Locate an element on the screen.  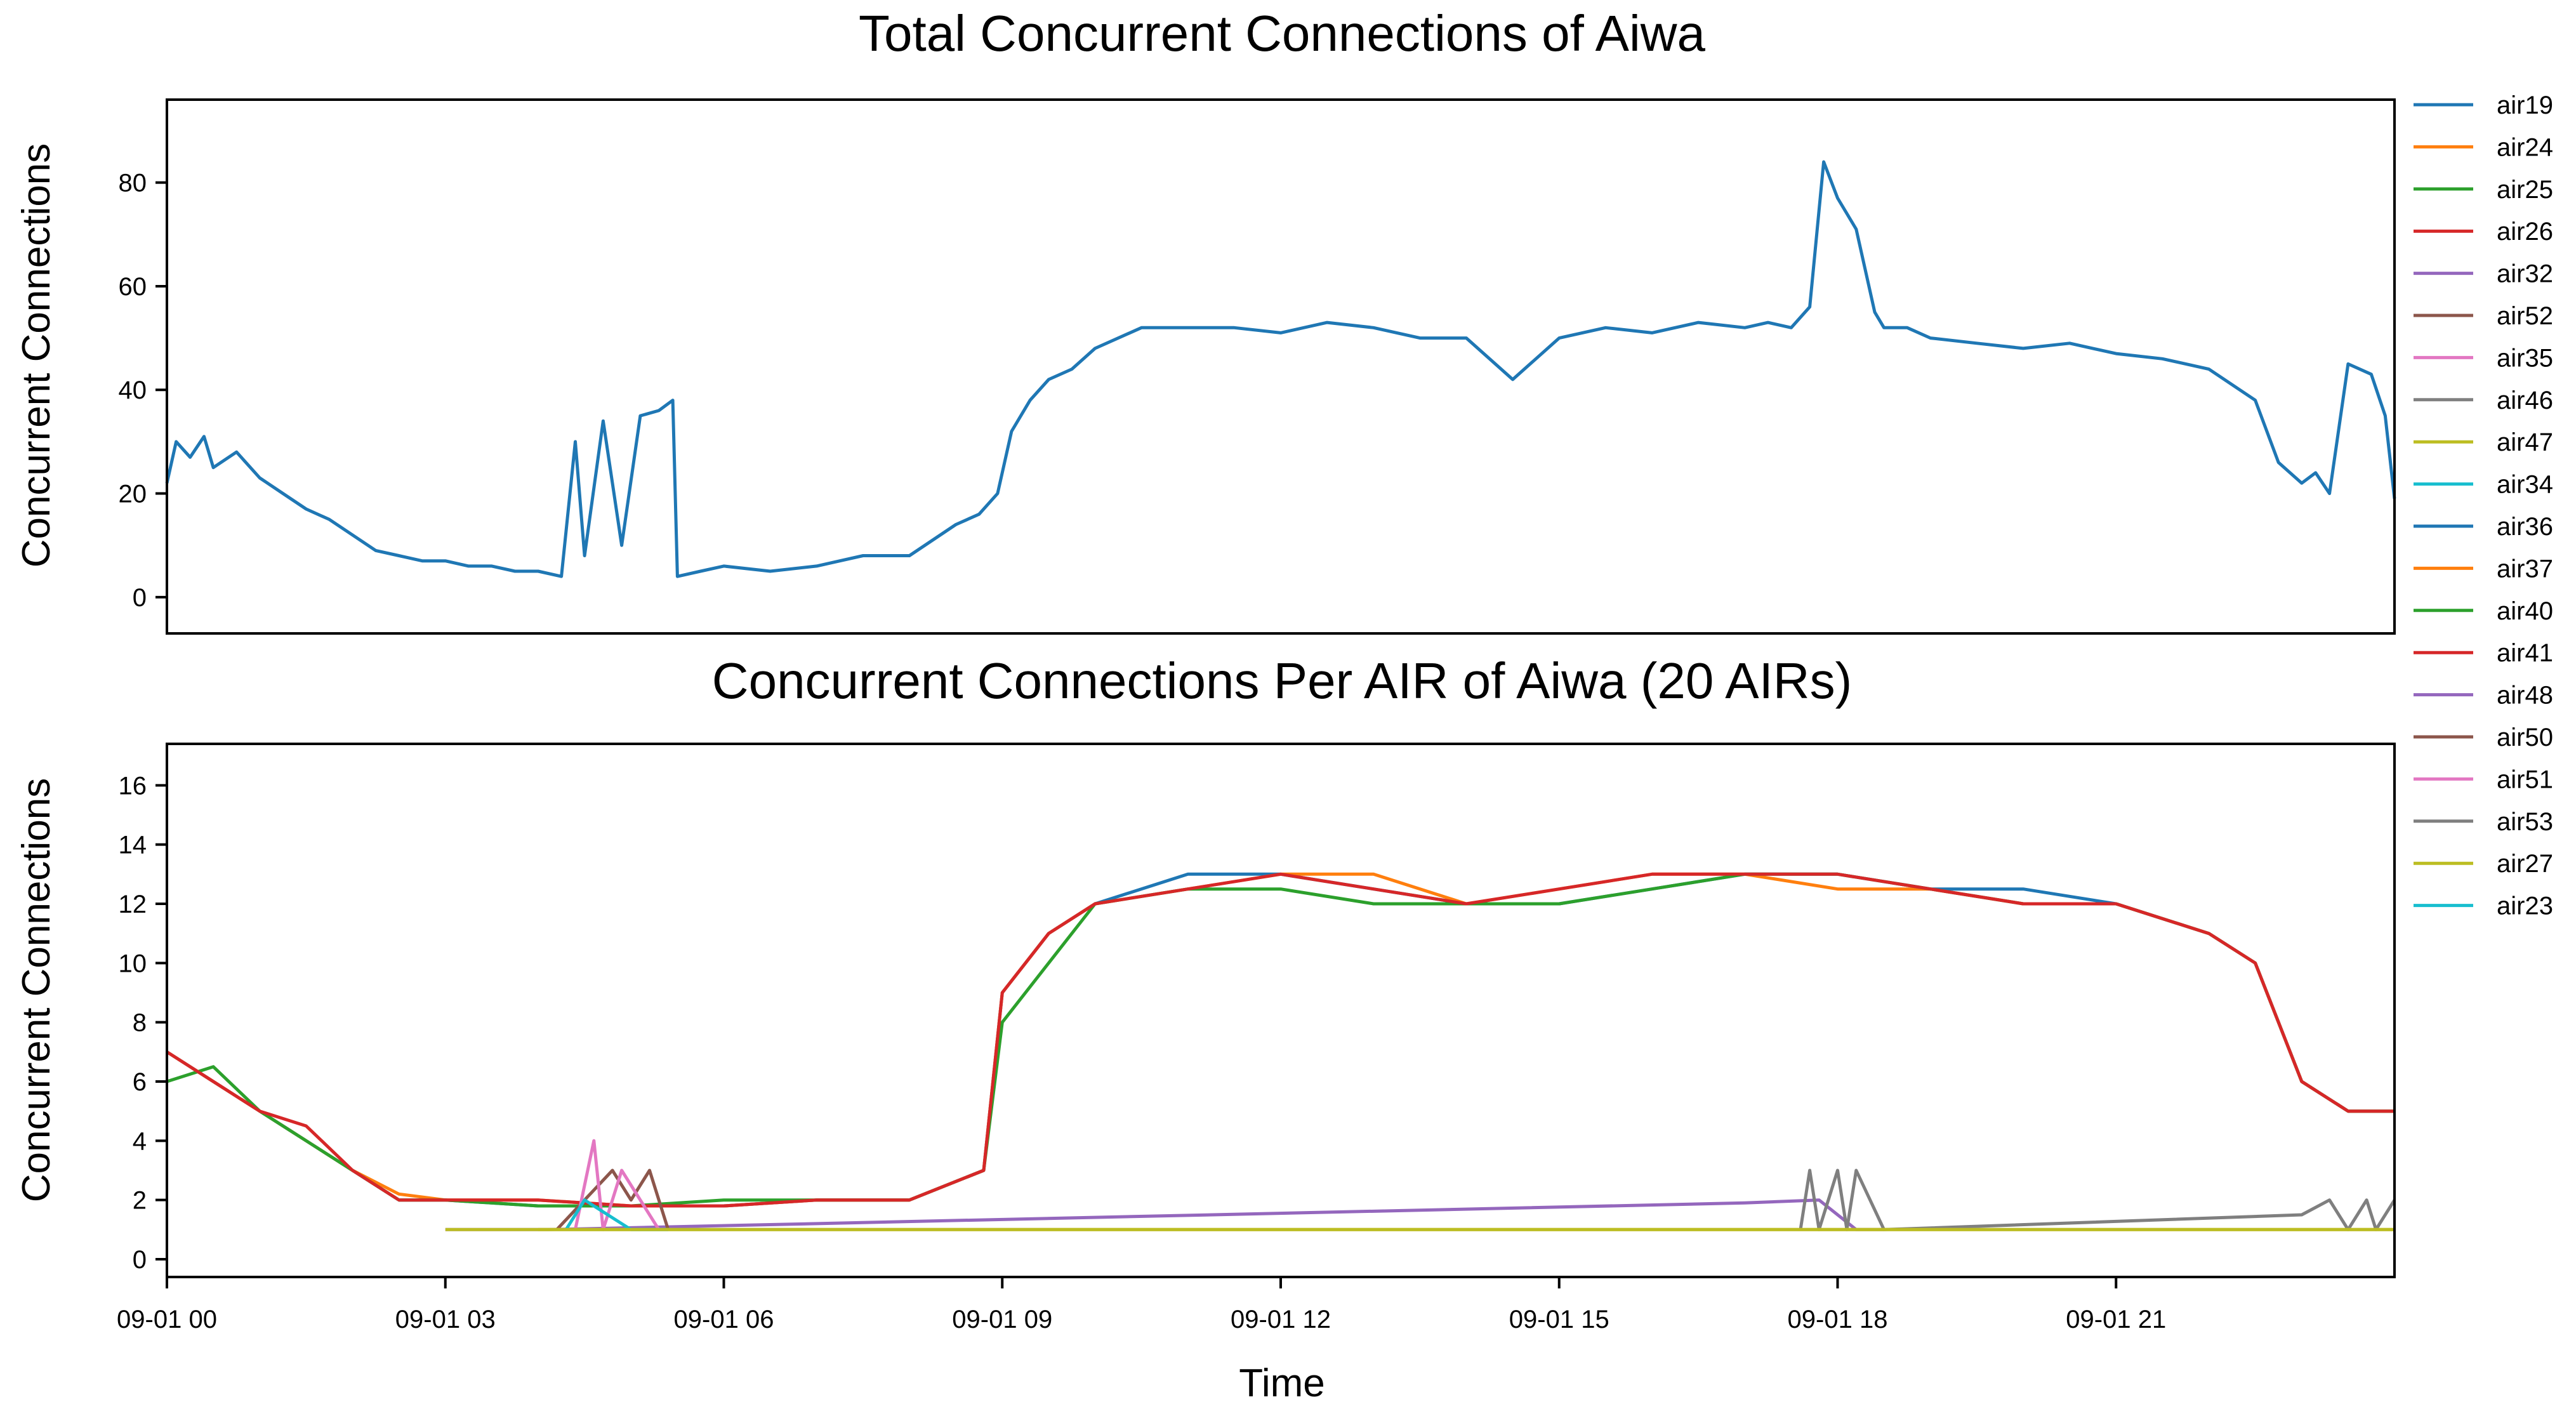
x-tick-label: 09-01 00 is located at coordinates (167, 1319).